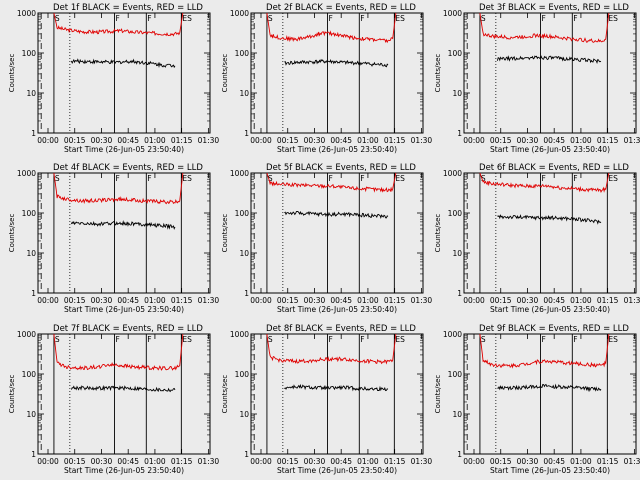 Image resolution: width=640 pixels, height=480 pixels. What do you see at coordinates (341, 8) in the screenshot?
I see `panel-title: Det 2f BLACK = Events, RED = LLD` at bounding box center [341, 8].